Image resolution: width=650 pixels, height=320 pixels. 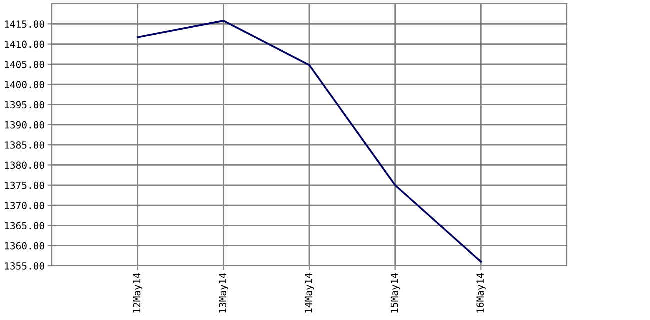 I want to click on x-tick-label: 12May14, so click(x=138, y=293).